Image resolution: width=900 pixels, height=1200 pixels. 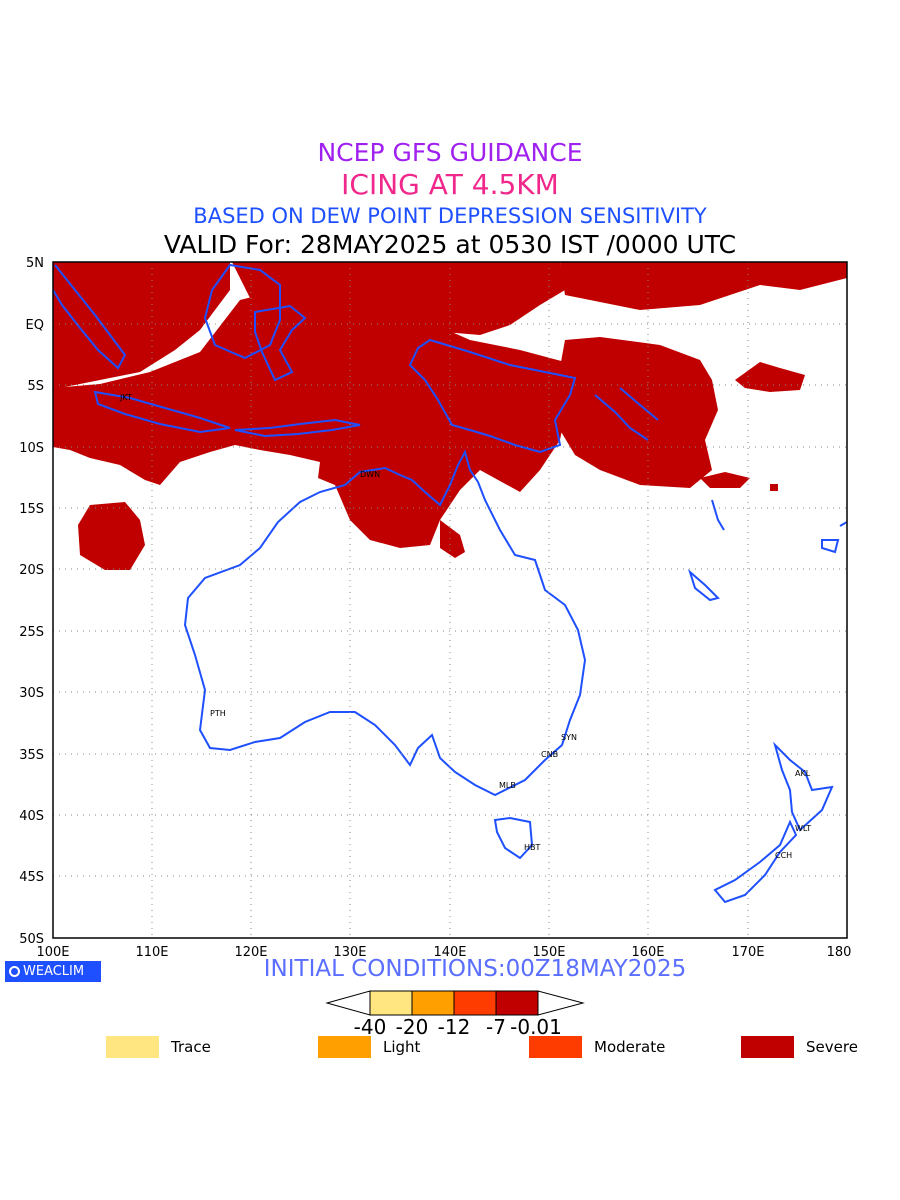 What do you see at coordinates (35, 325) in the screenshot?
I see `lat-label: EQ` at bounding box center [35, 325].